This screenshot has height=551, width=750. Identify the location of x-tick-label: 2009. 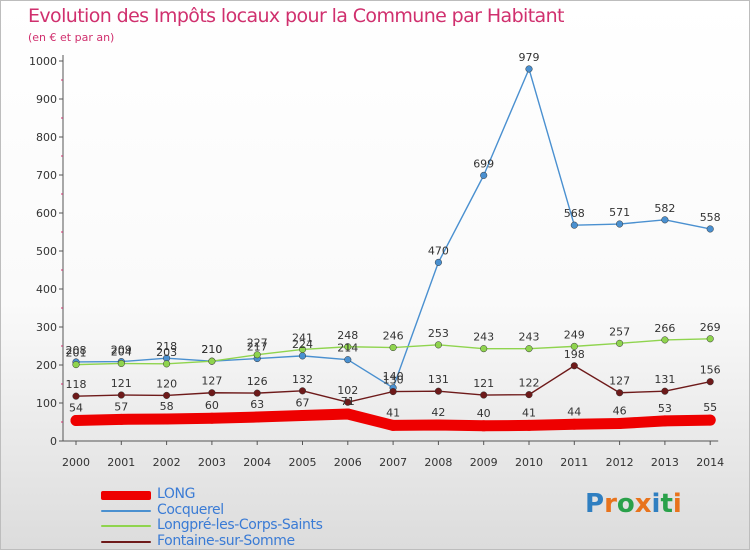
(484, 462).